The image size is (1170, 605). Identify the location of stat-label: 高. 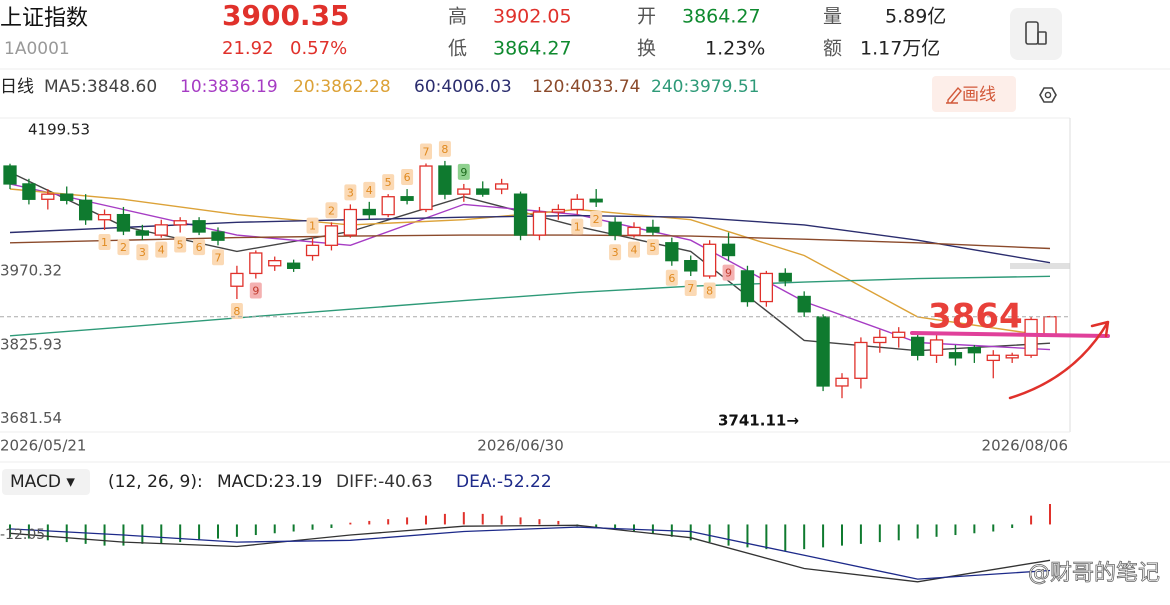
(457, 17).